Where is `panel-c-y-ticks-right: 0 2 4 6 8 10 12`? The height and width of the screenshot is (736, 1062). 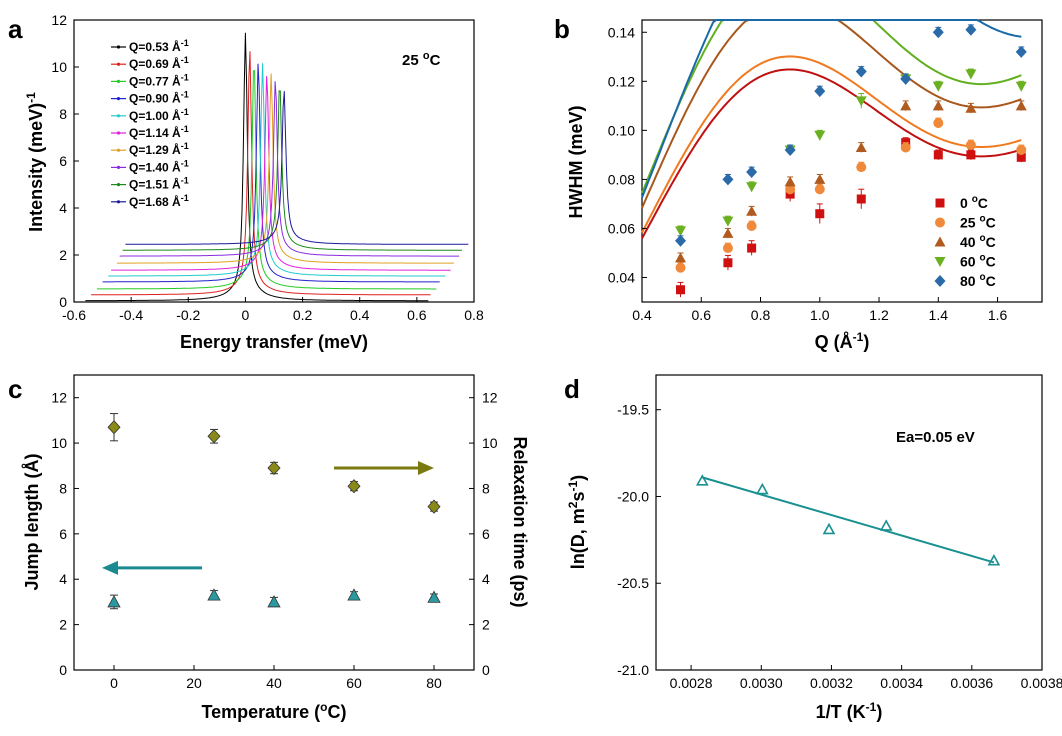 panel-c-y-ticks-right: 0 2 4 6 8 10 12 is located at coordinates (483, 534).